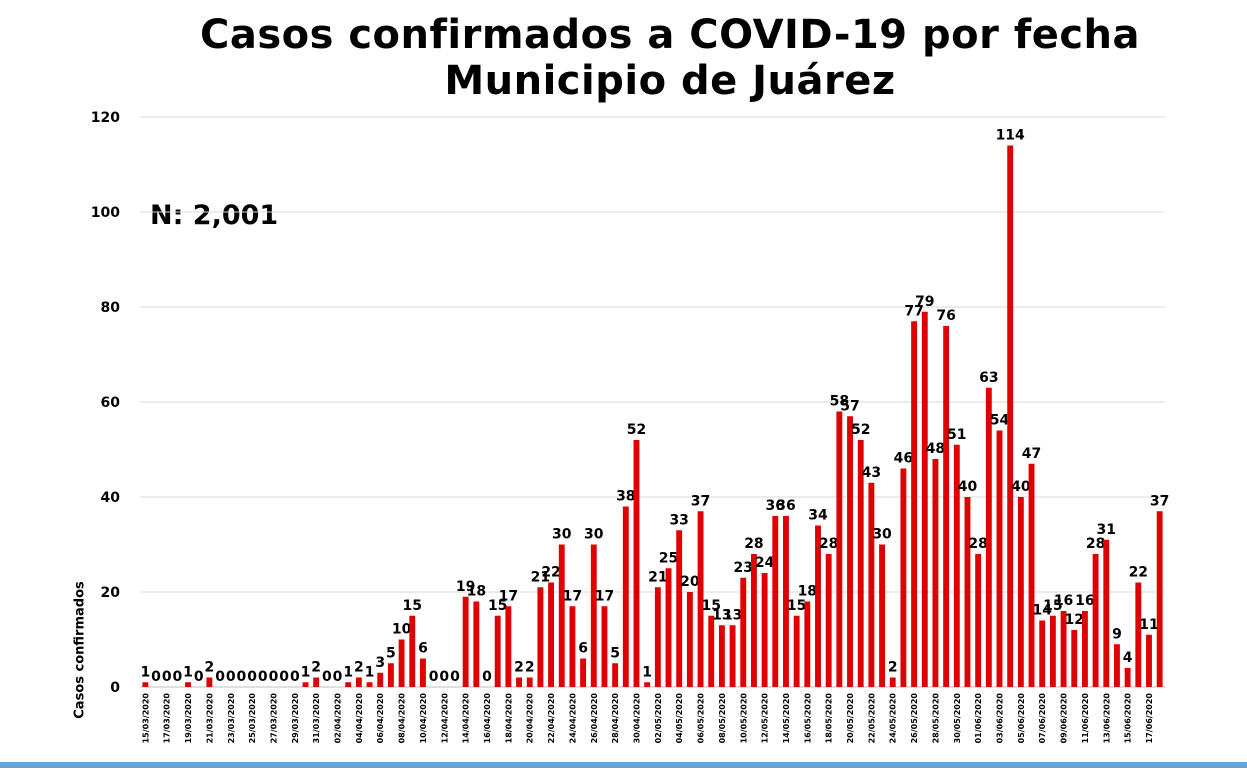 The width and height of the screenshot is (1247, 768). What do you see at coordinates (1000, 421) in the screenshot?
I see `data-label: 54` at bounding box center [1000, 421].